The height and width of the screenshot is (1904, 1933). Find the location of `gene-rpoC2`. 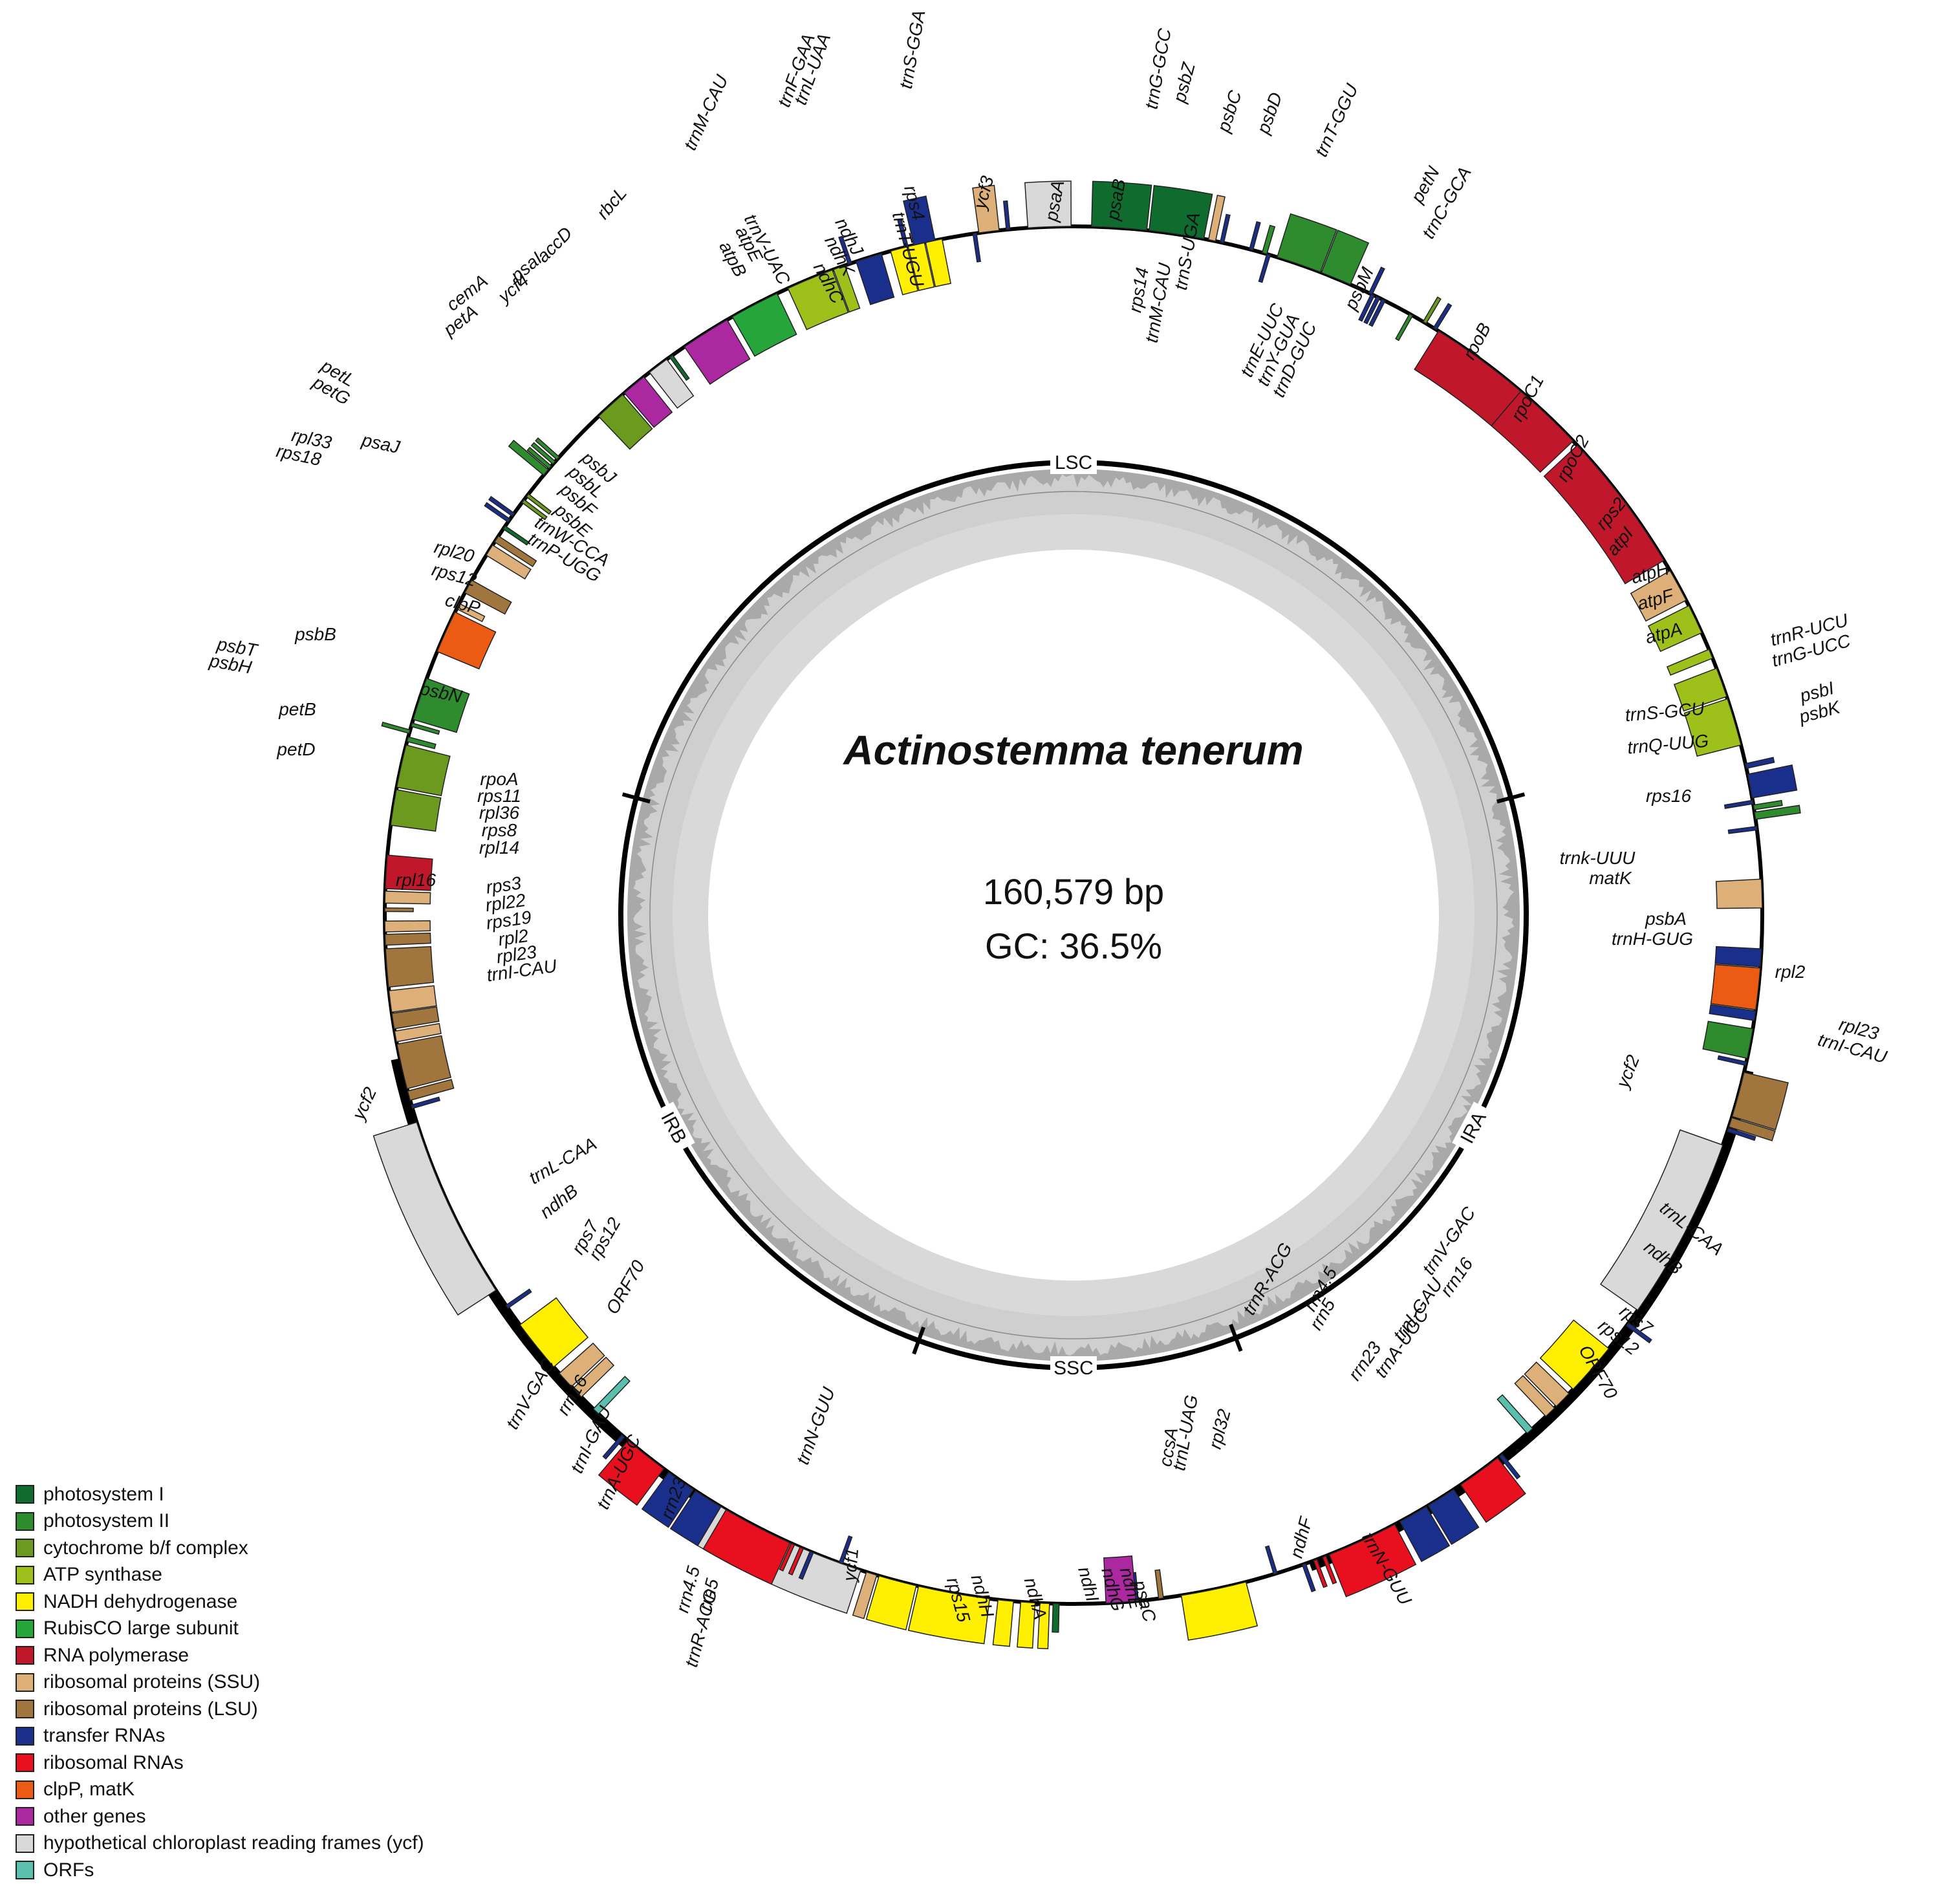

gene-rpoC2 is located at coordinates (1604, 514).